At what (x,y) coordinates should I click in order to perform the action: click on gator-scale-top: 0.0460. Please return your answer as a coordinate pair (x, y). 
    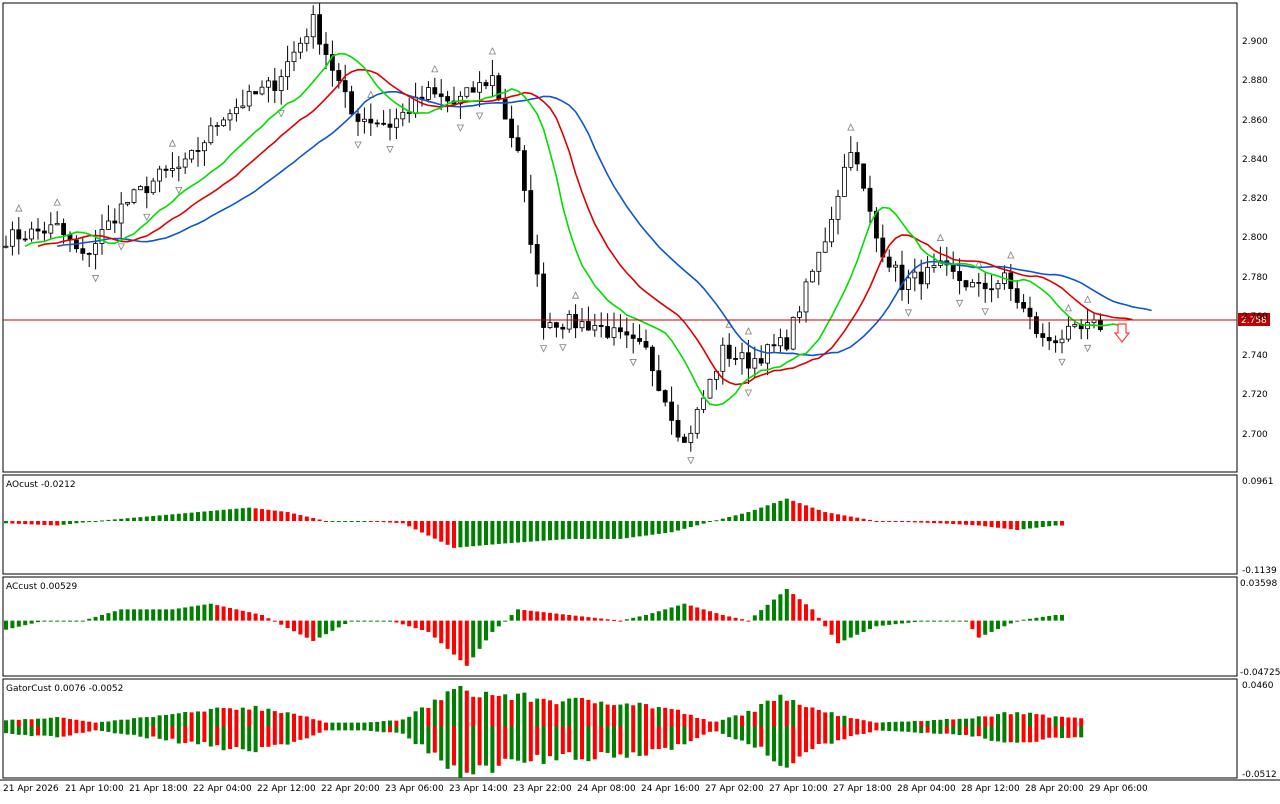
    Looking at the image, I should click on (1258, 686).